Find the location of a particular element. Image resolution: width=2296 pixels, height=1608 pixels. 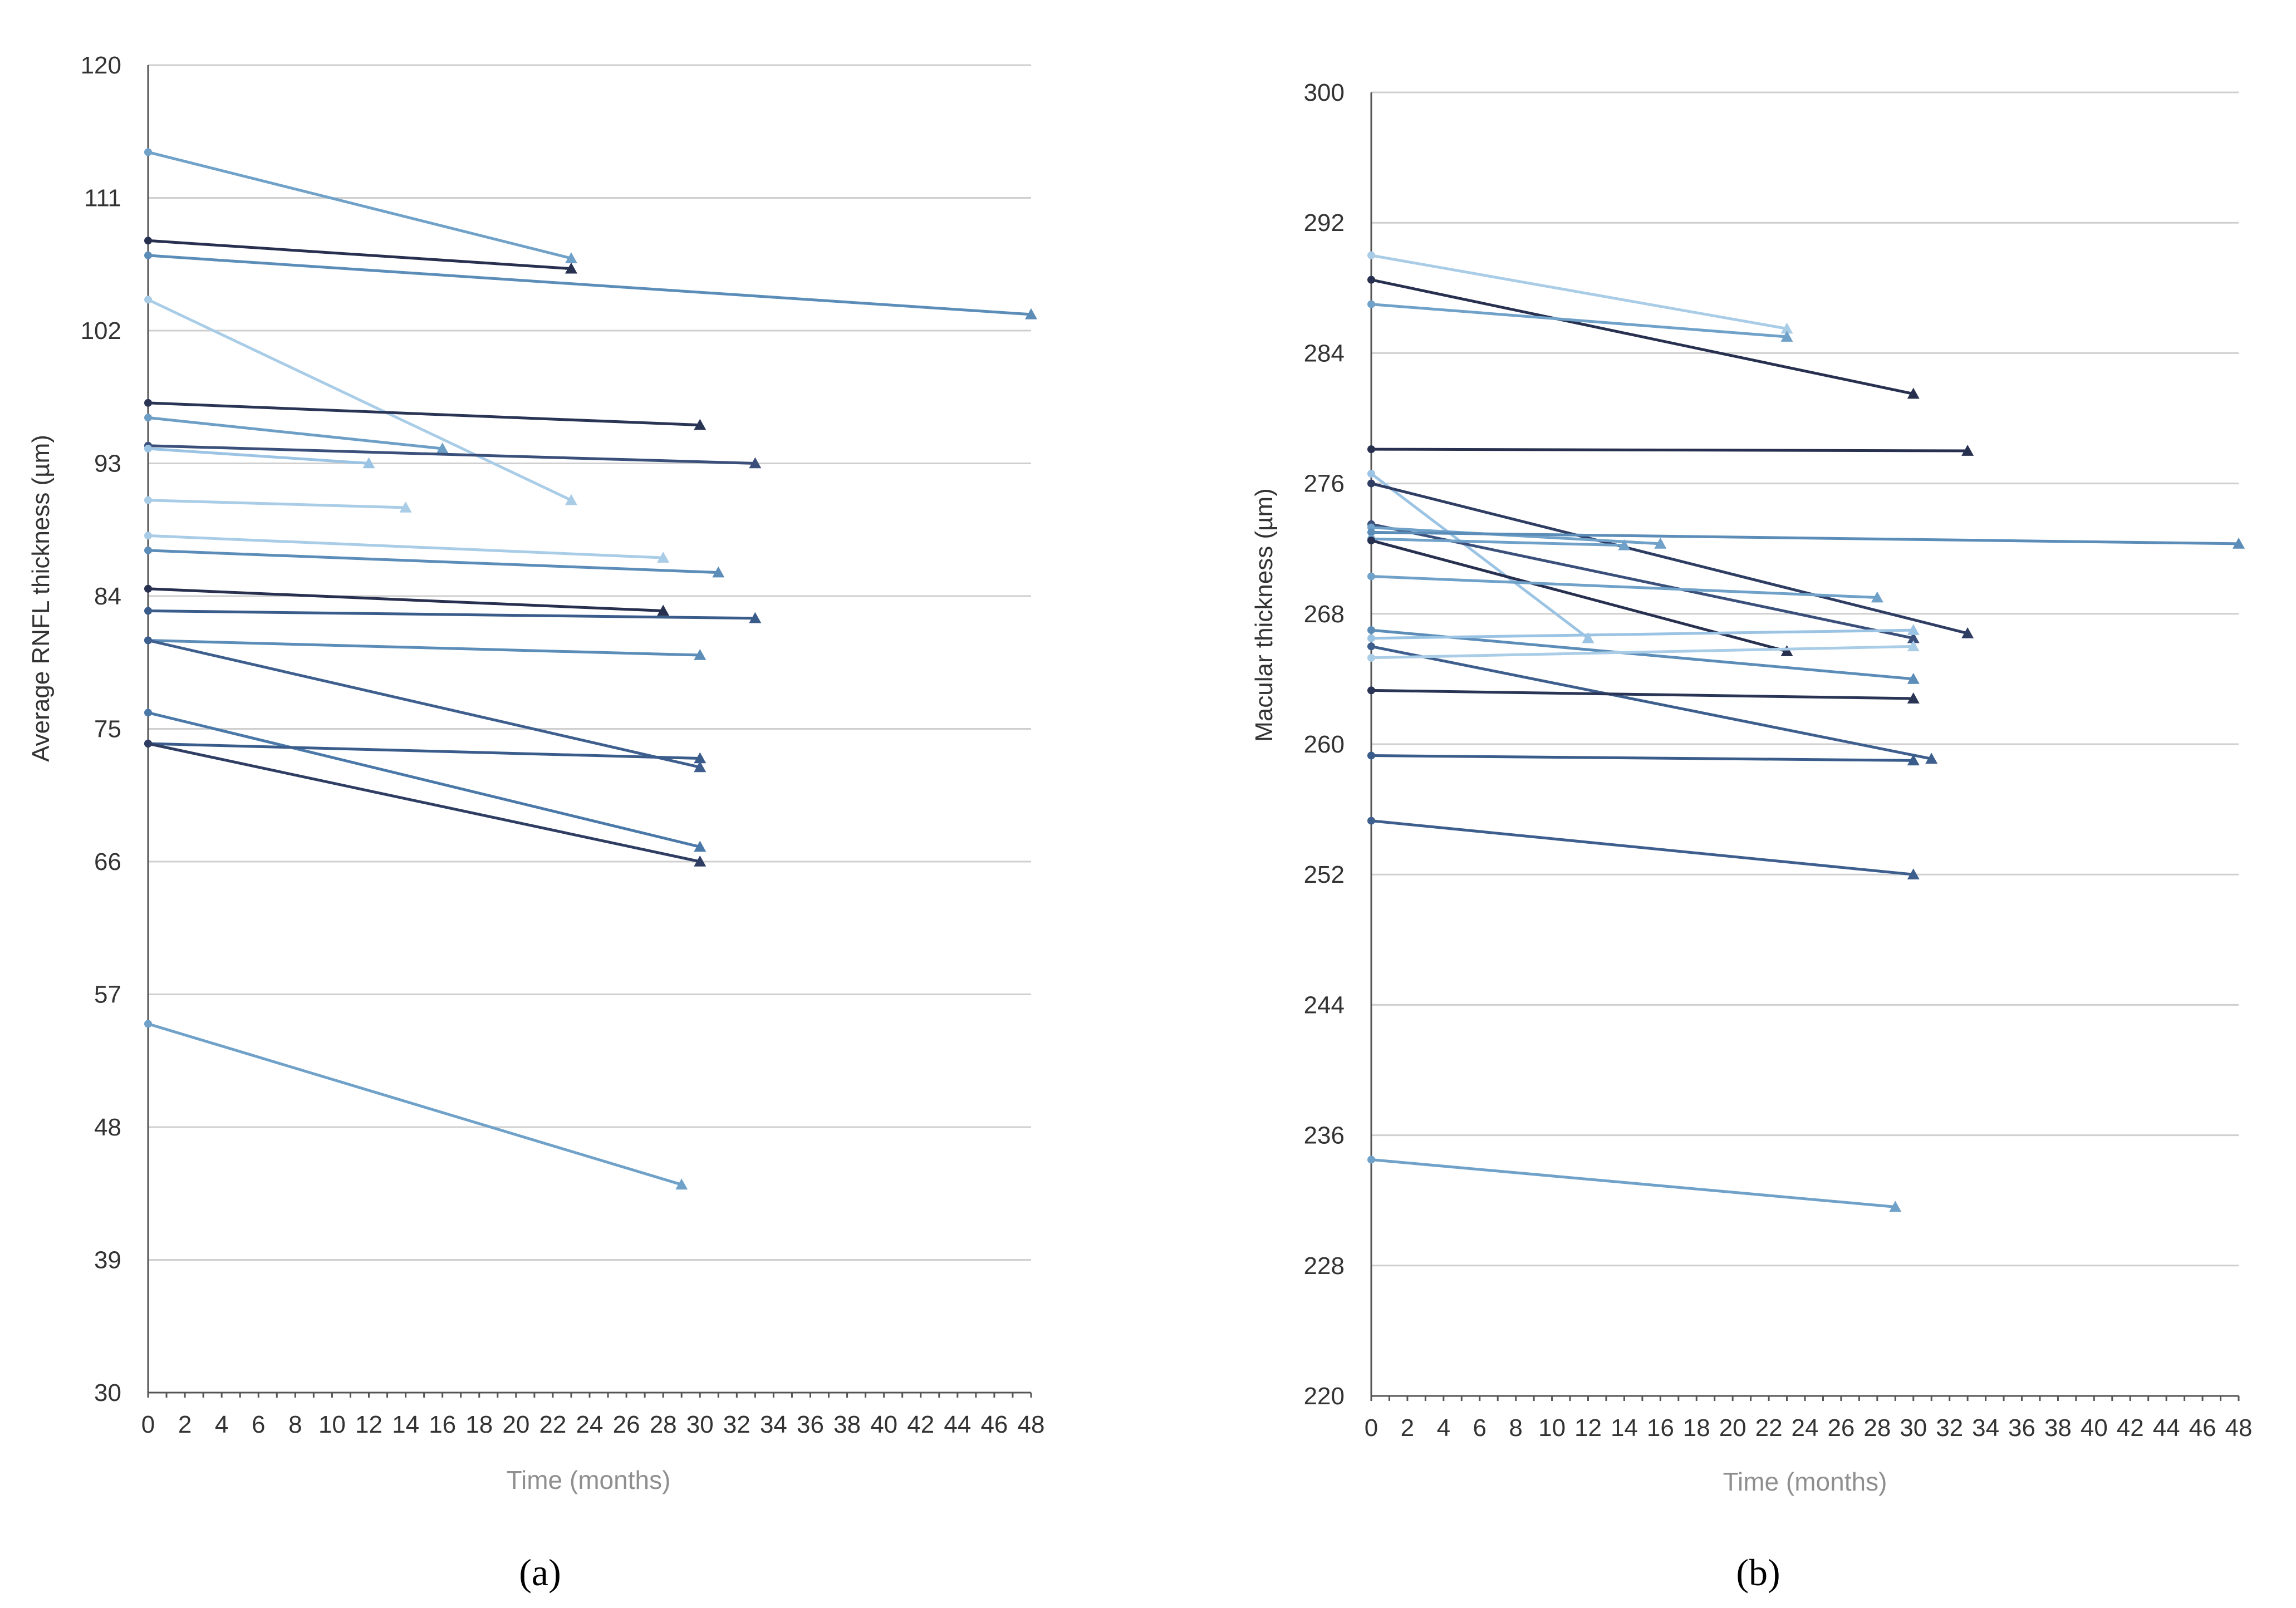

y-tick-label: 284 is located at coordinates (1324, 353).